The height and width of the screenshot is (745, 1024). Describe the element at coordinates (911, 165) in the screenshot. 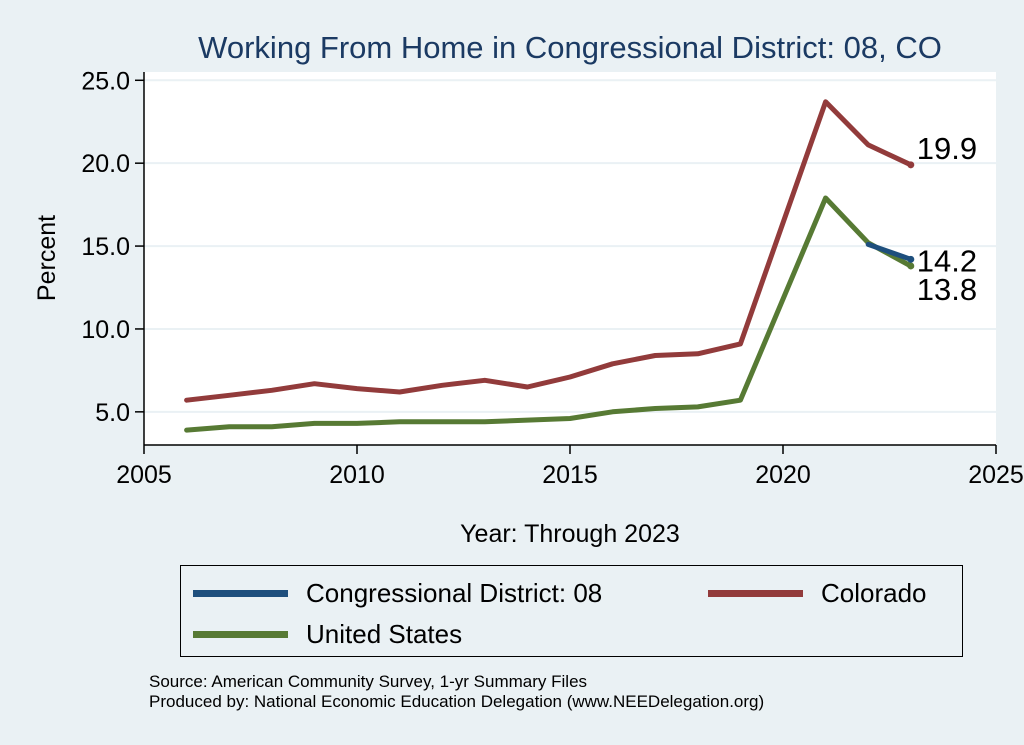

I see `series-endpoint-colorado` at that location.